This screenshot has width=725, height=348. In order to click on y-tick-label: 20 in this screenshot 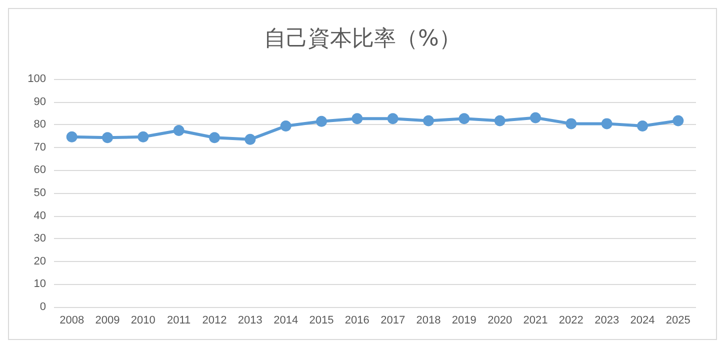, I will do `click(40, 261)`.